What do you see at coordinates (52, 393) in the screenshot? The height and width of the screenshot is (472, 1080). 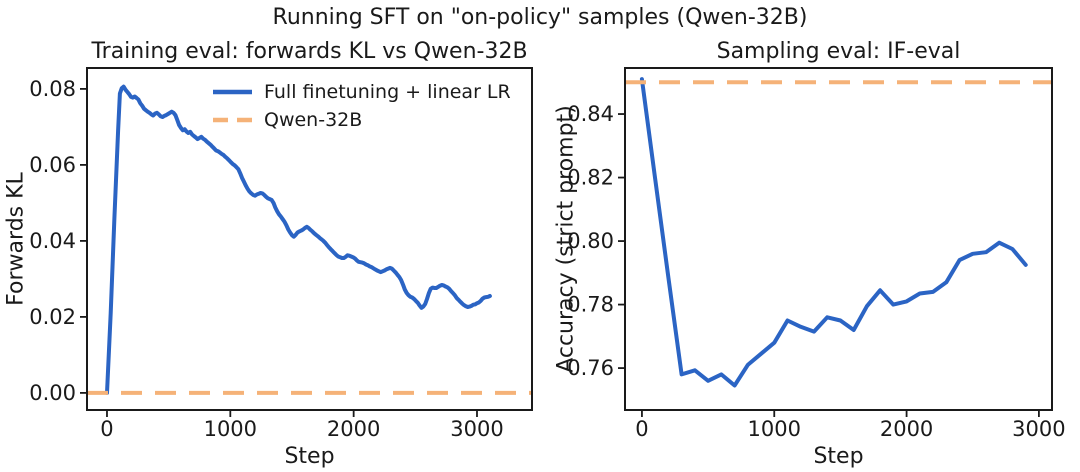 I see `y-tick-label: 0.00` at bounding box center [52, 393].